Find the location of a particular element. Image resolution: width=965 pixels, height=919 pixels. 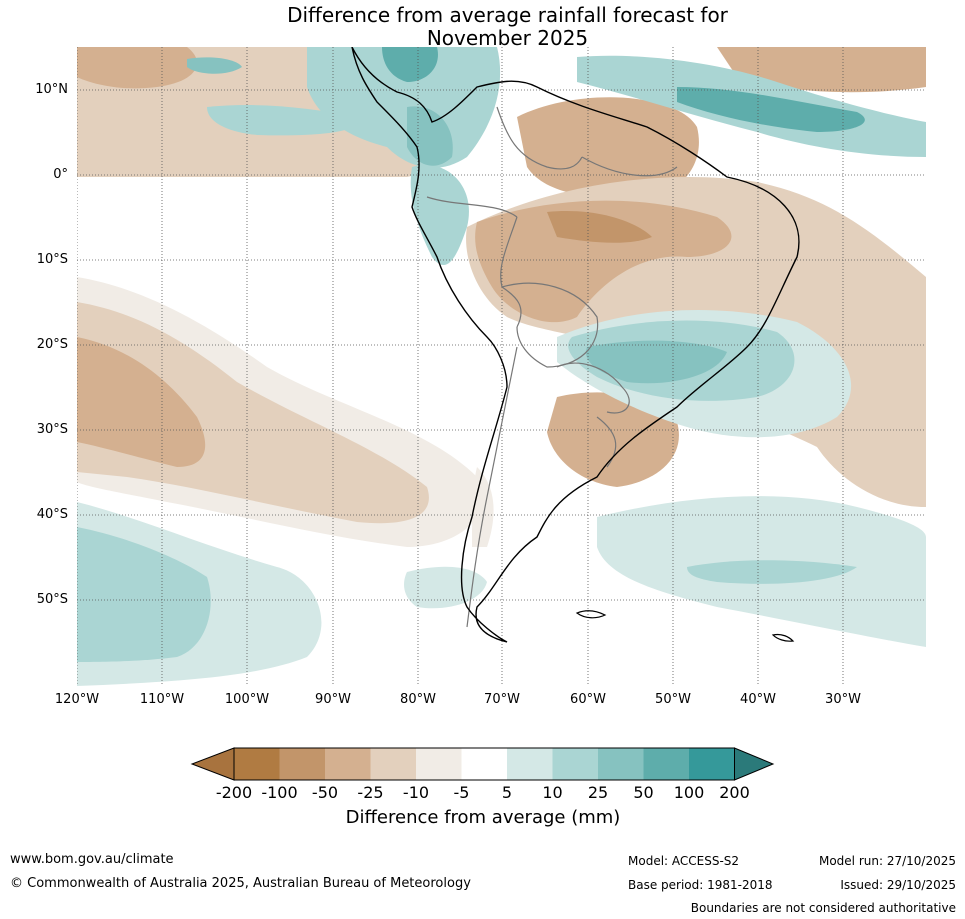

lat-label-40s: 40°S is located at coordinates (52, 514).